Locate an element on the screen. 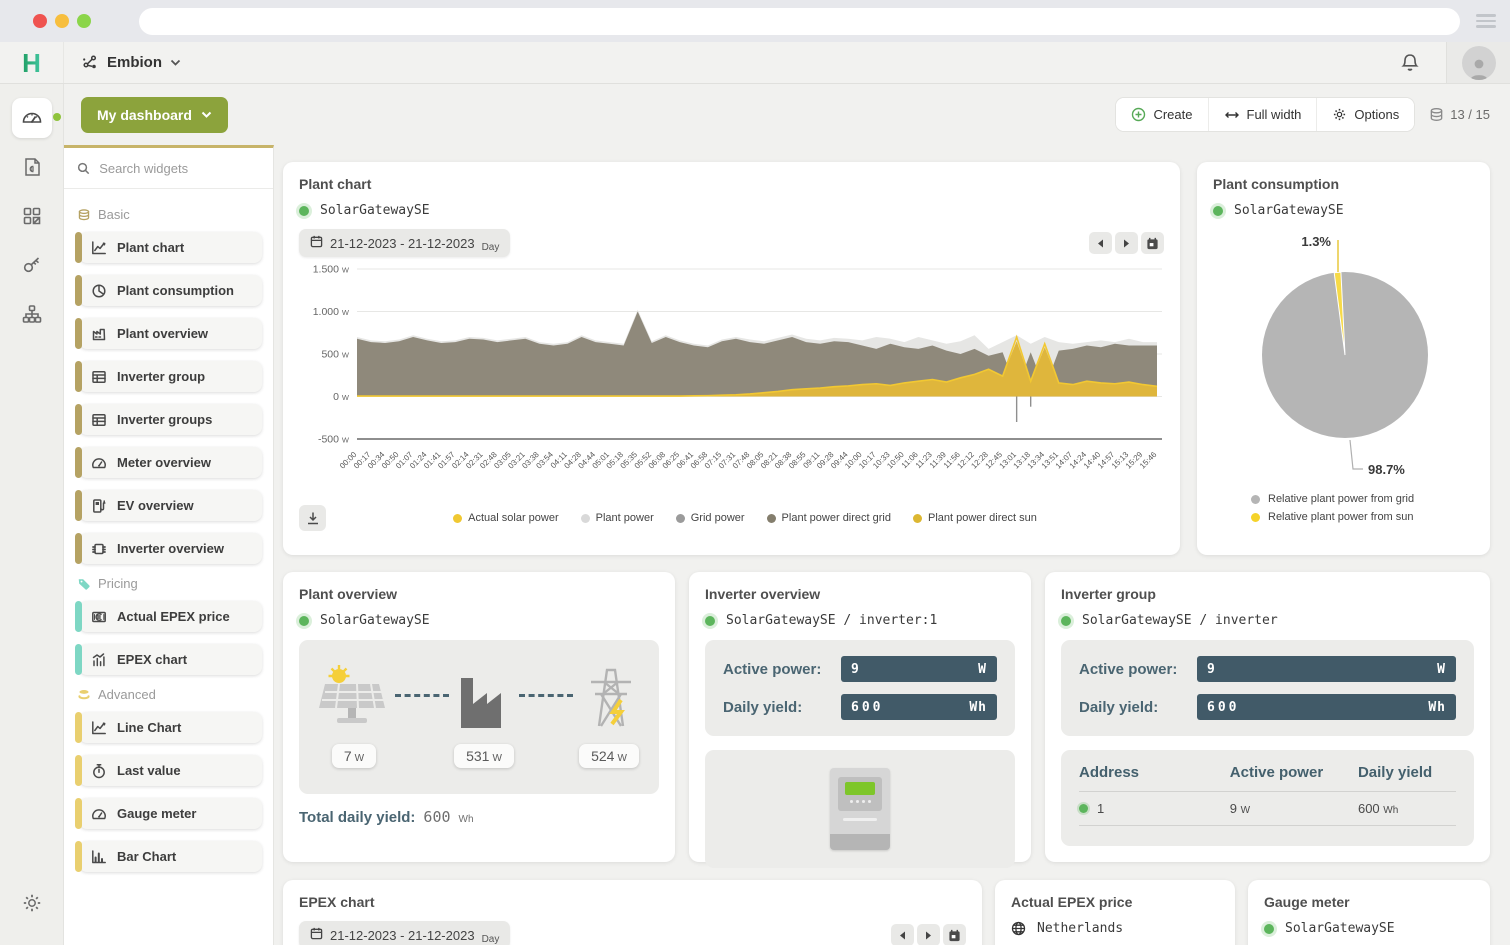  app-logo: H is located at coordinates (32, 62).